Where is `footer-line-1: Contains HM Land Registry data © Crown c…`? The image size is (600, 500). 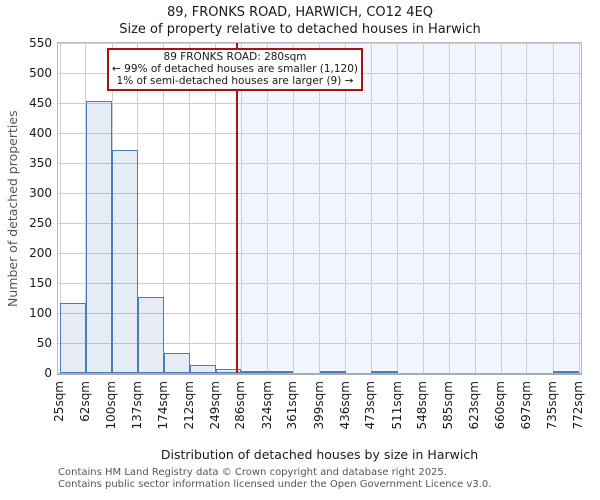 footer-line-1: Contains HM Land Registry data © Crown c… is located at coordinates (252, 472).